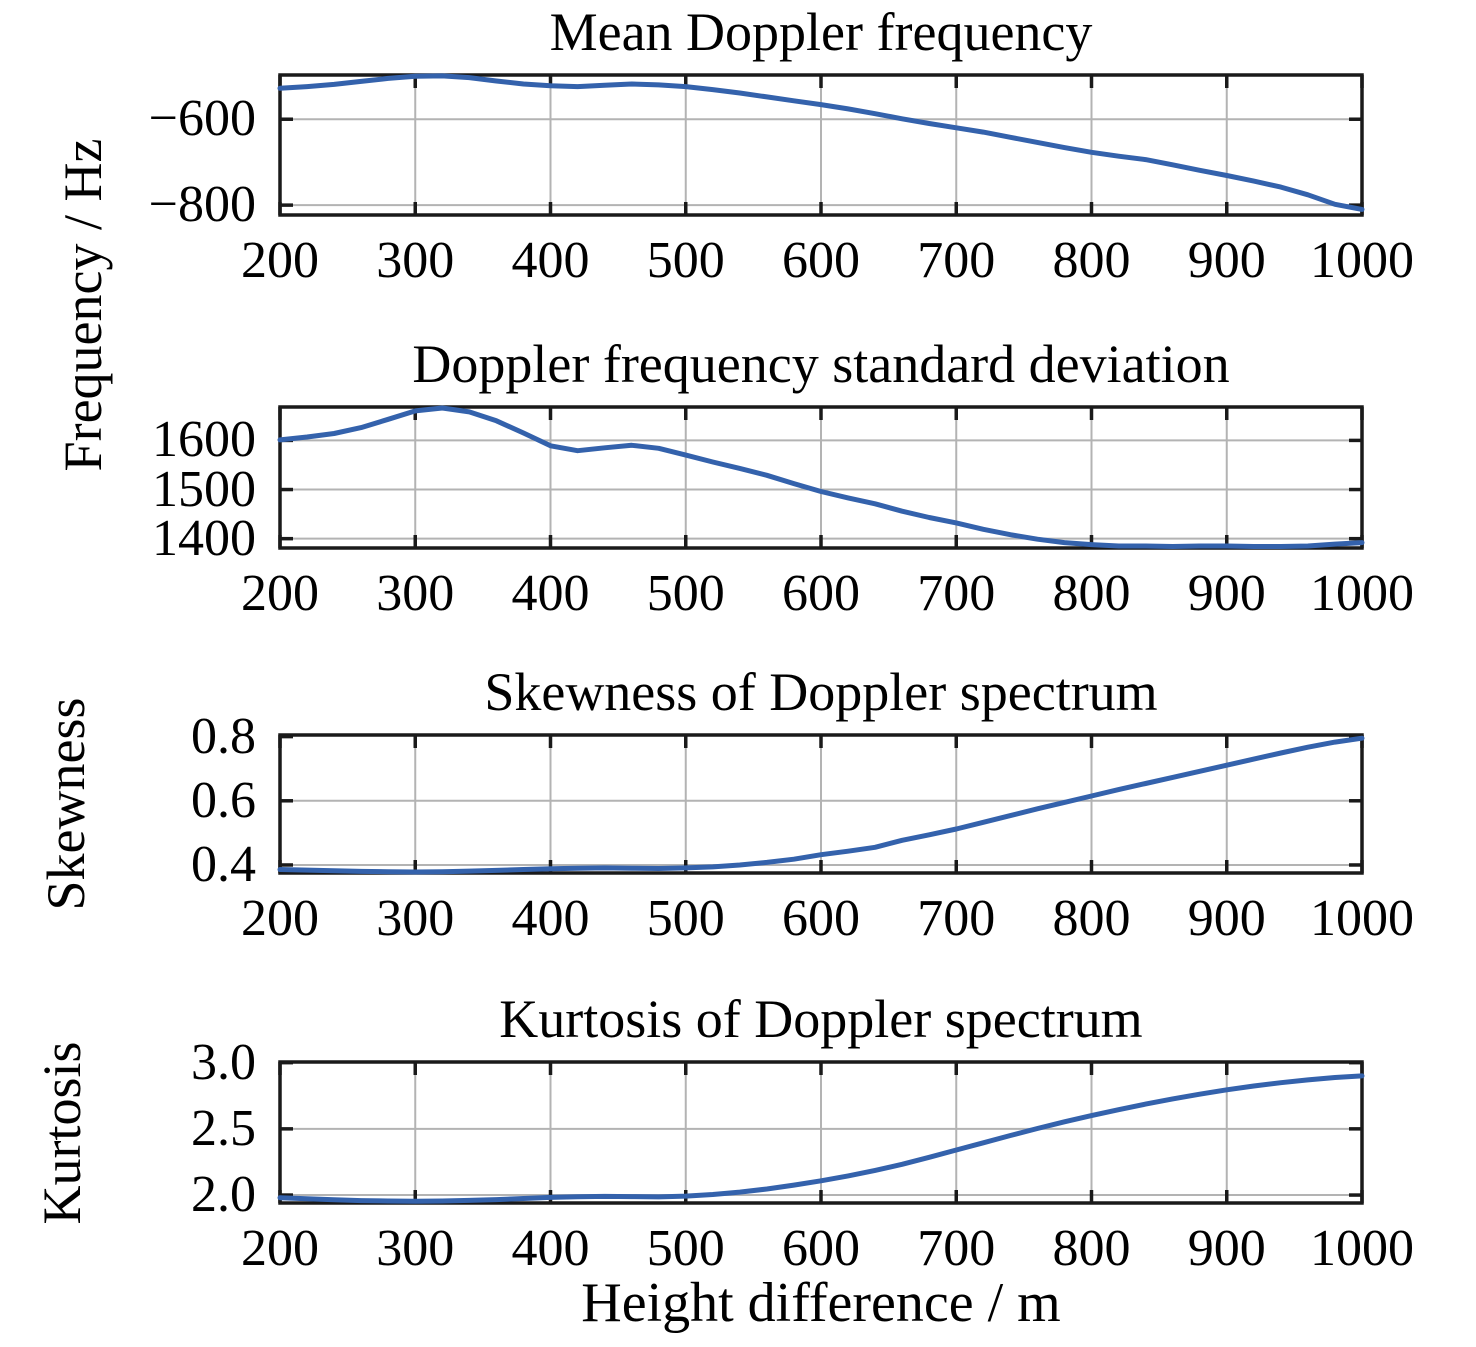  Describe the element at coordinates (223, 800) in the screenshot. I see `y-tick-label: 0.6` at that location.